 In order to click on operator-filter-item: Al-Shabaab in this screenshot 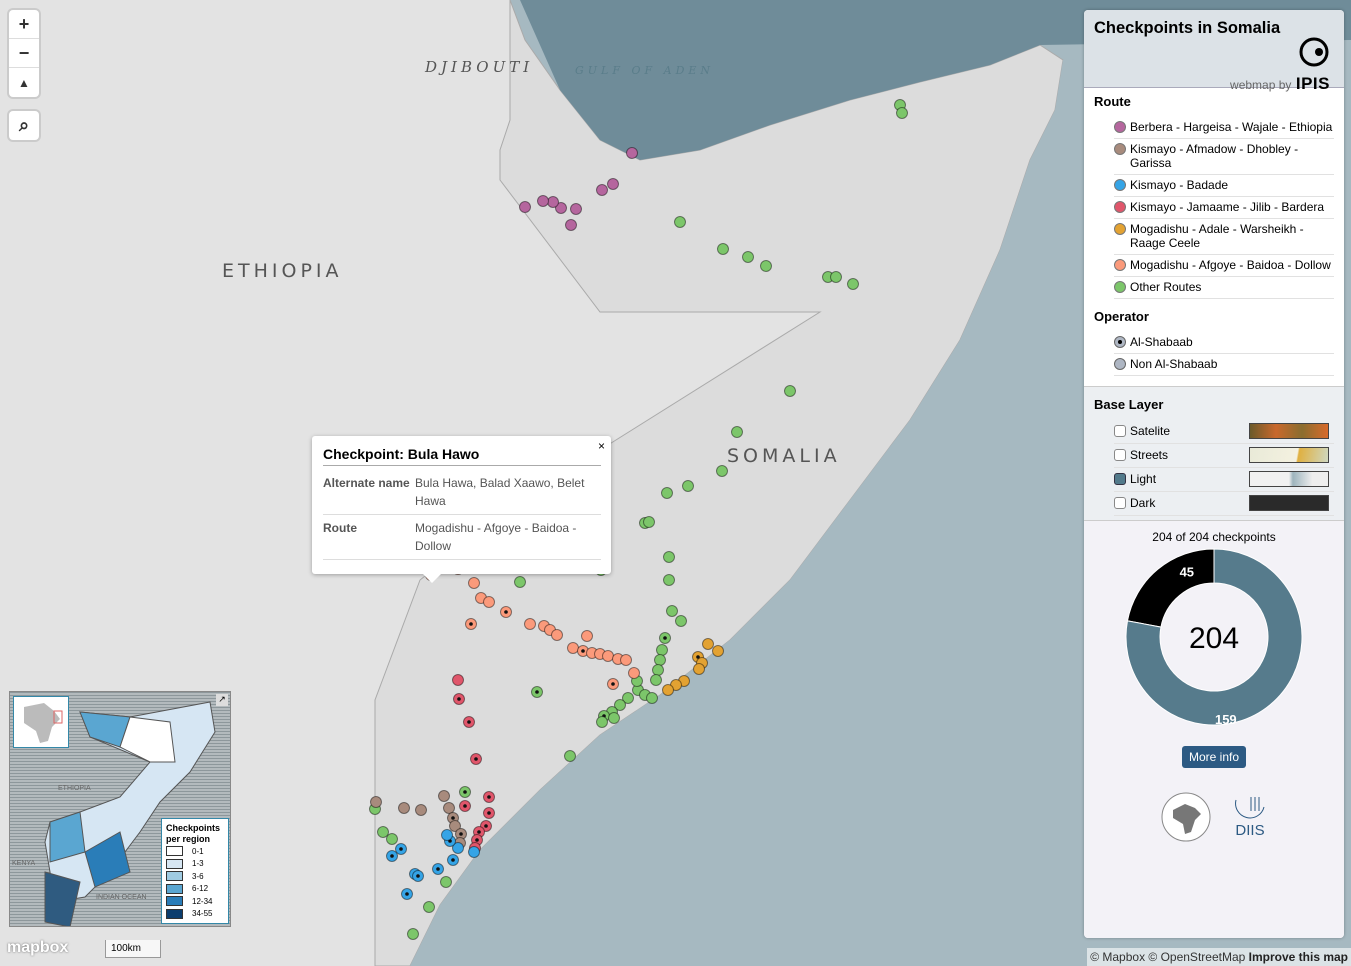, I will do `click(1224, 343)`.